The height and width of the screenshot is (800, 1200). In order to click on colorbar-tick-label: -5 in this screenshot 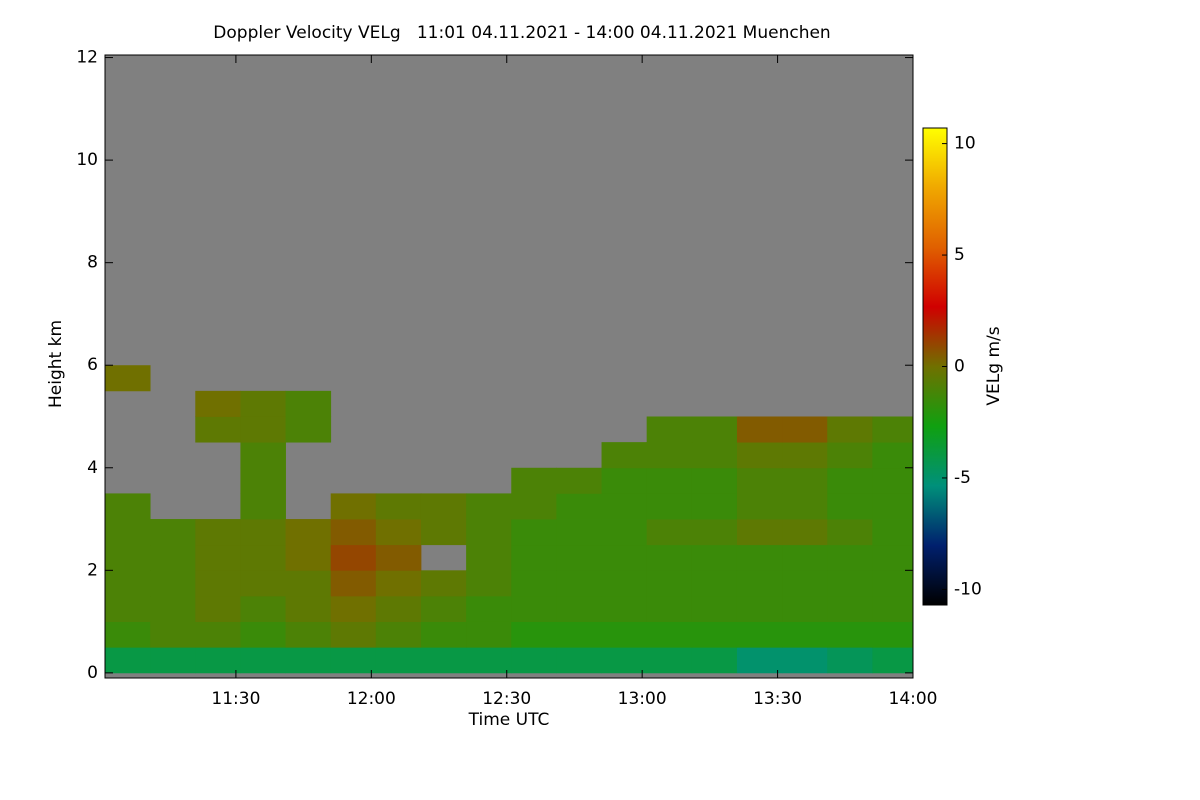, I will do `click(962, 478)`.